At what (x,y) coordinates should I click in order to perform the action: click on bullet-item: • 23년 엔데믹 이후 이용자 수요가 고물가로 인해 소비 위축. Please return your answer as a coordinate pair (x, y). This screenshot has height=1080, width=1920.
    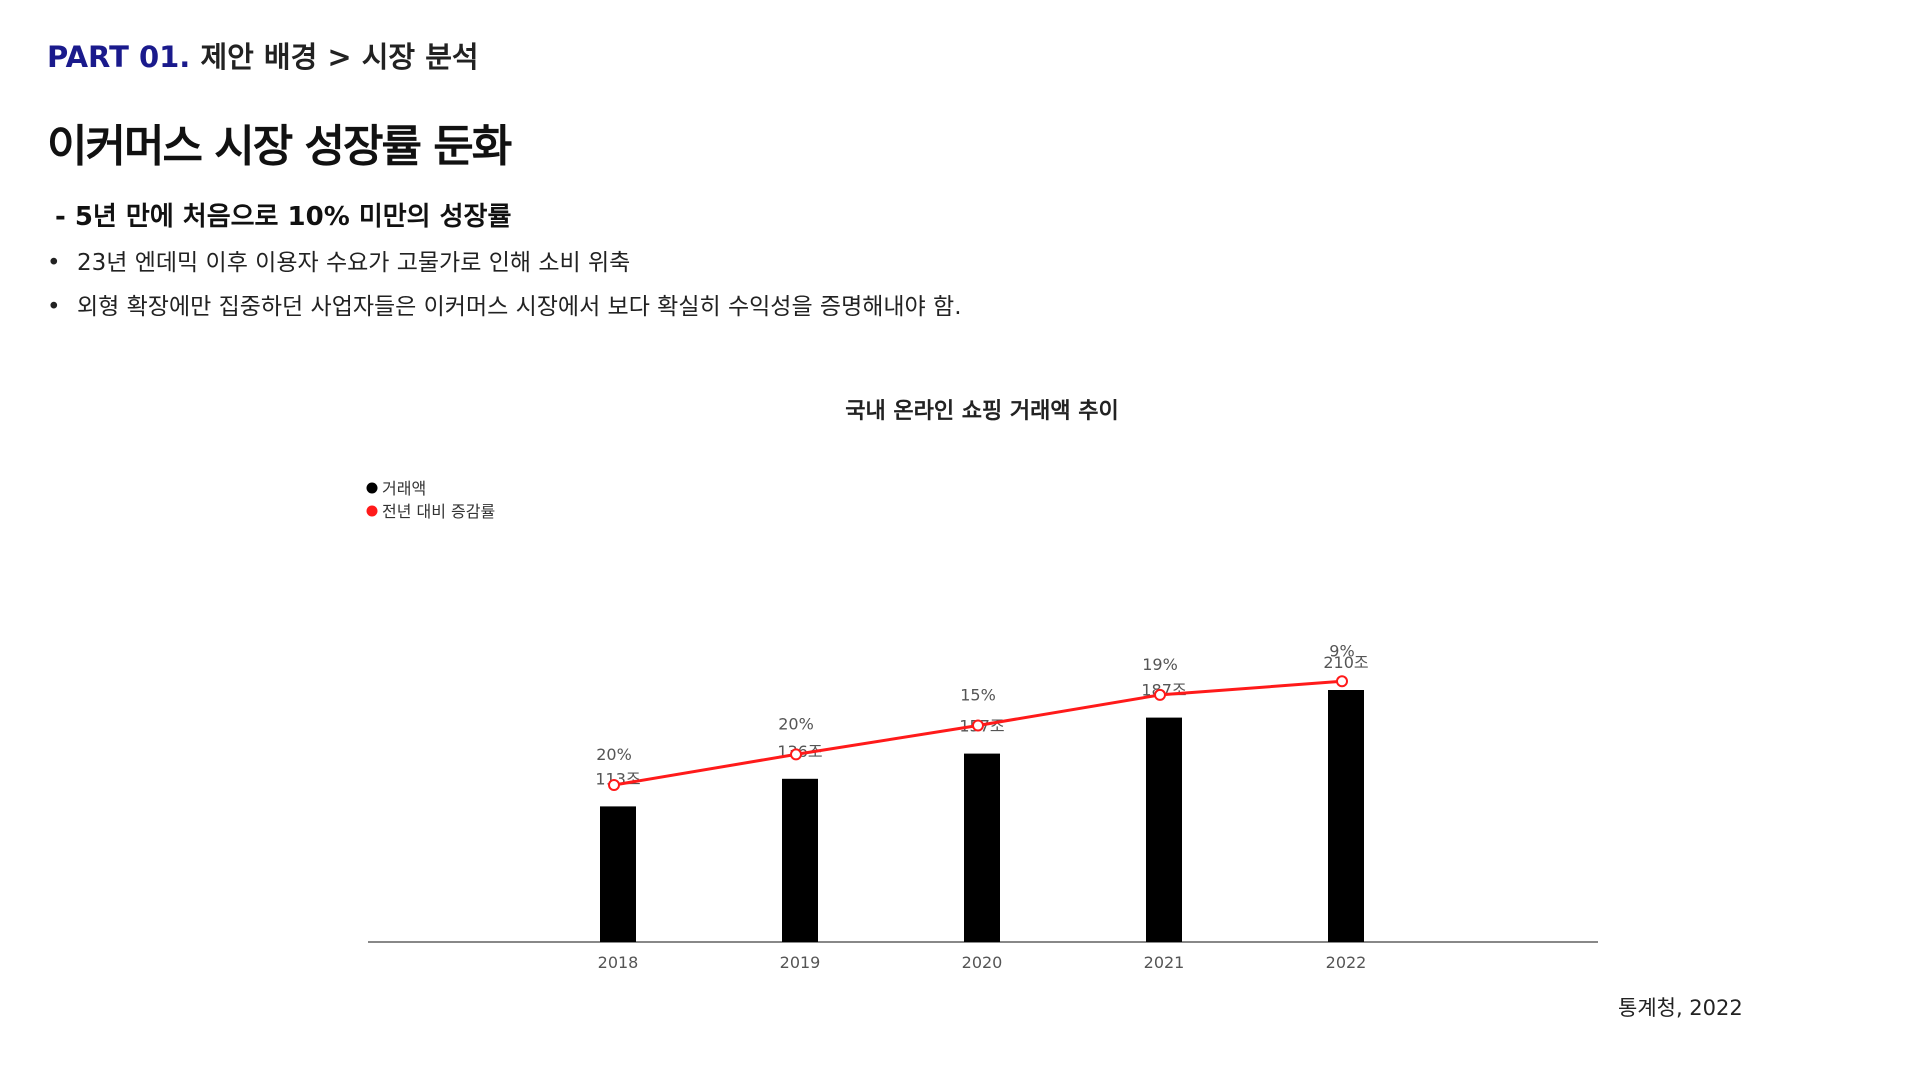
    Looking at the image, I should click on (338, 260).